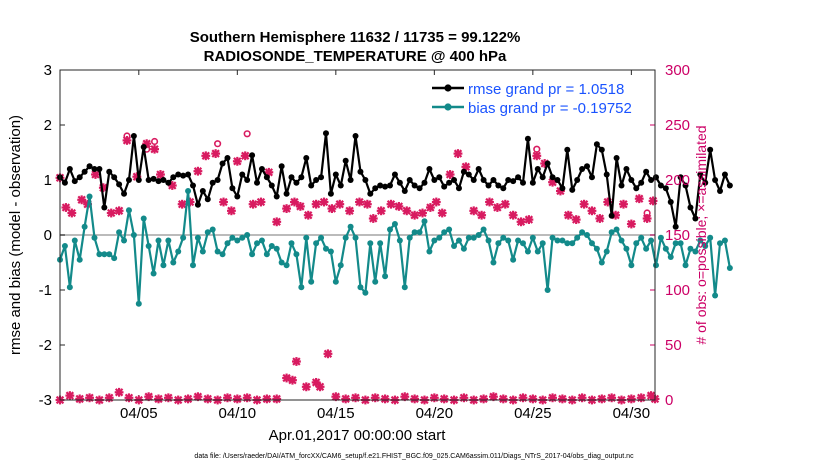  Describe the element at coordinates (385, 413) in the screenshot. I see `x-tick-labels: 04/05 04/10 04/15 04/20 04/25 04/30` at that location.